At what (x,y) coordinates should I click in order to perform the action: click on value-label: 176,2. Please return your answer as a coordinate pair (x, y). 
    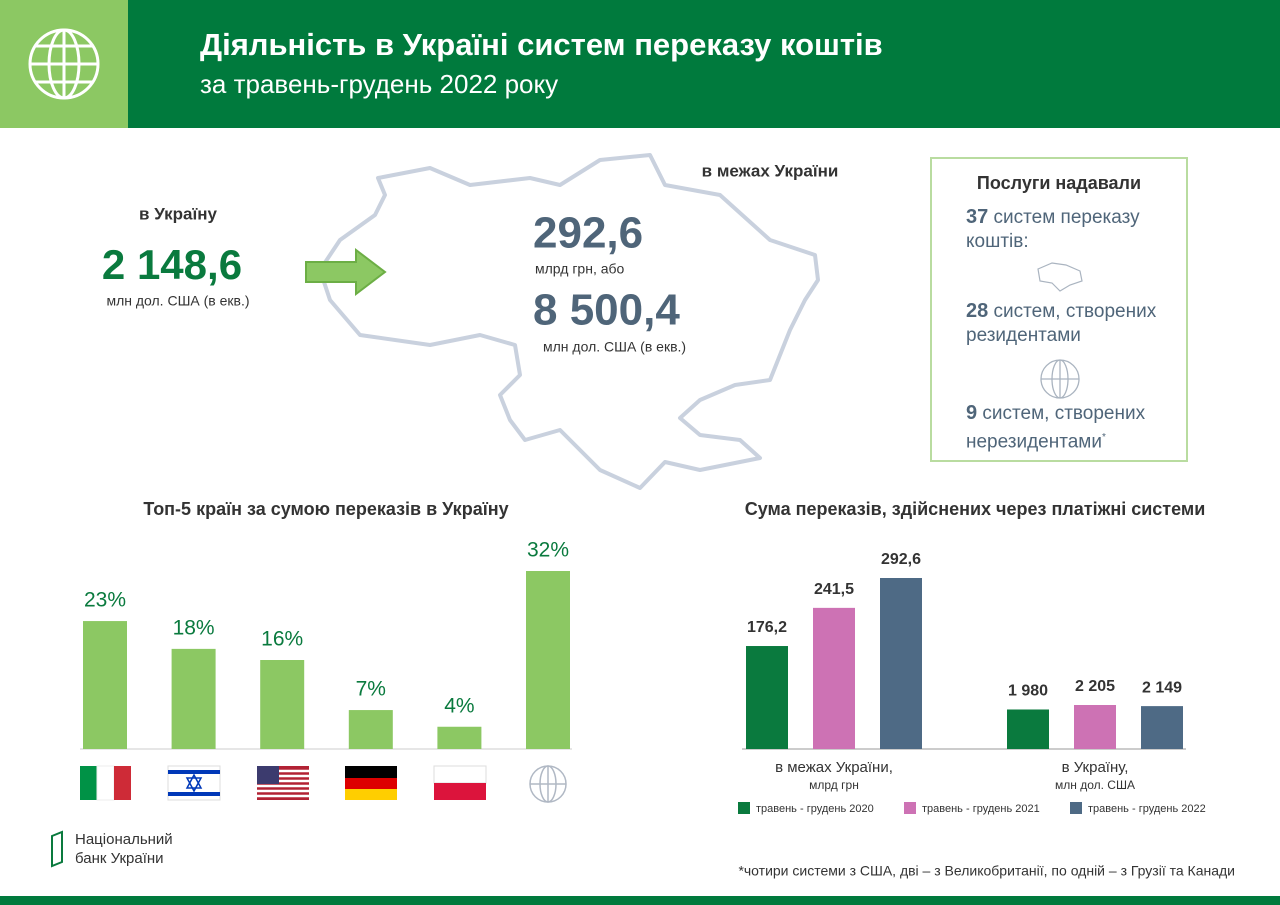
    Looking at the image, I should click on (767, 627).